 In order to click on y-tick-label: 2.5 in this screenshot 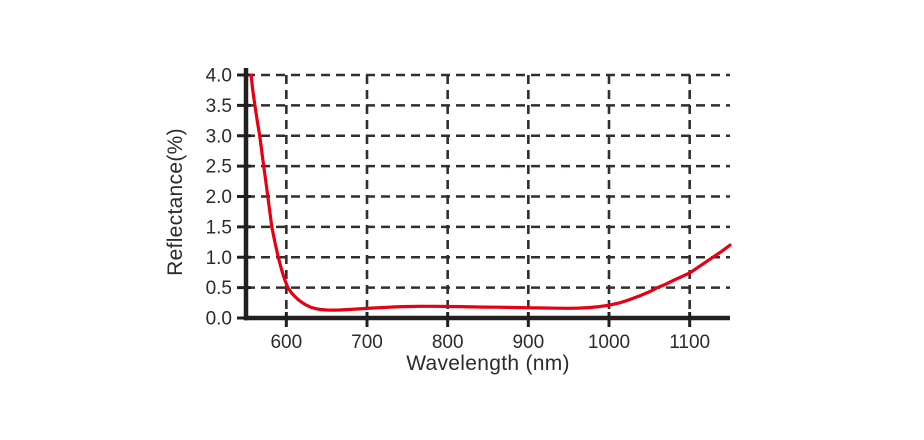, I will do `click(219, 167)`.